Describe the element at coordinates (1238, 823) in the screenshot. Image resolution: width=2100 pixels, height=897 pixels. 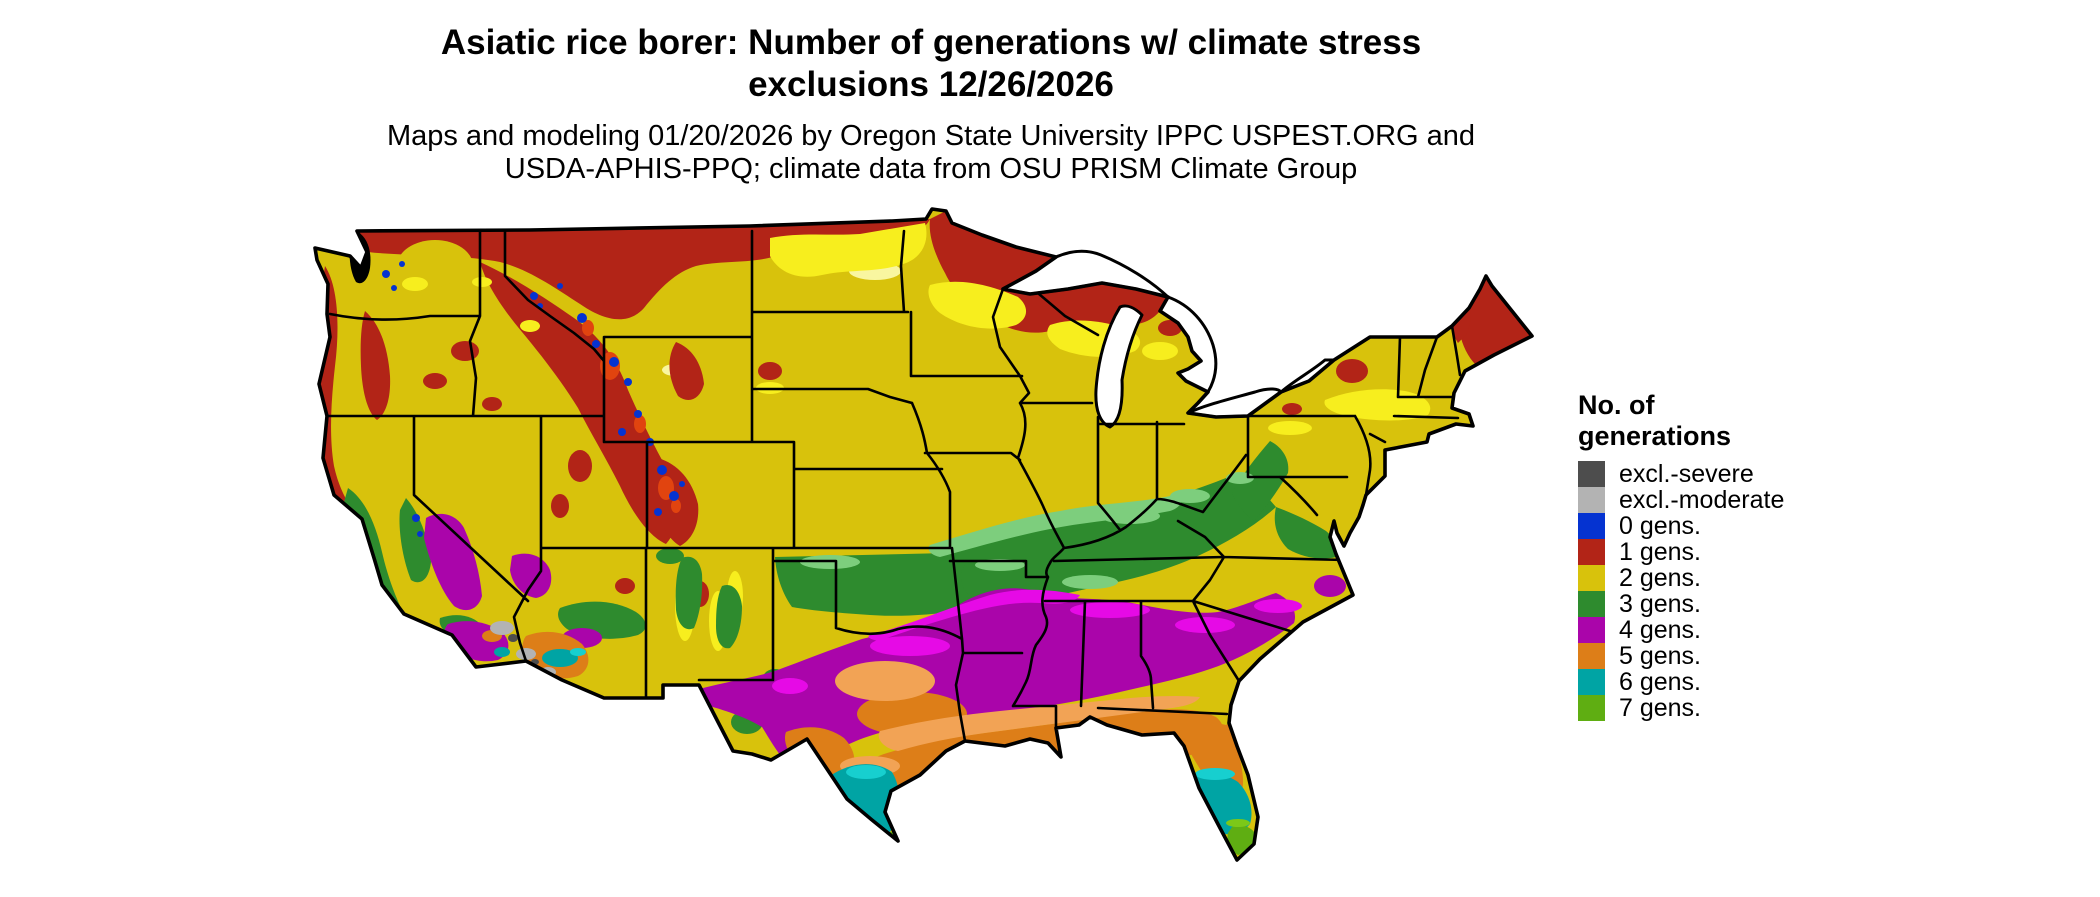
I see `map-region-bright-green` at that location.